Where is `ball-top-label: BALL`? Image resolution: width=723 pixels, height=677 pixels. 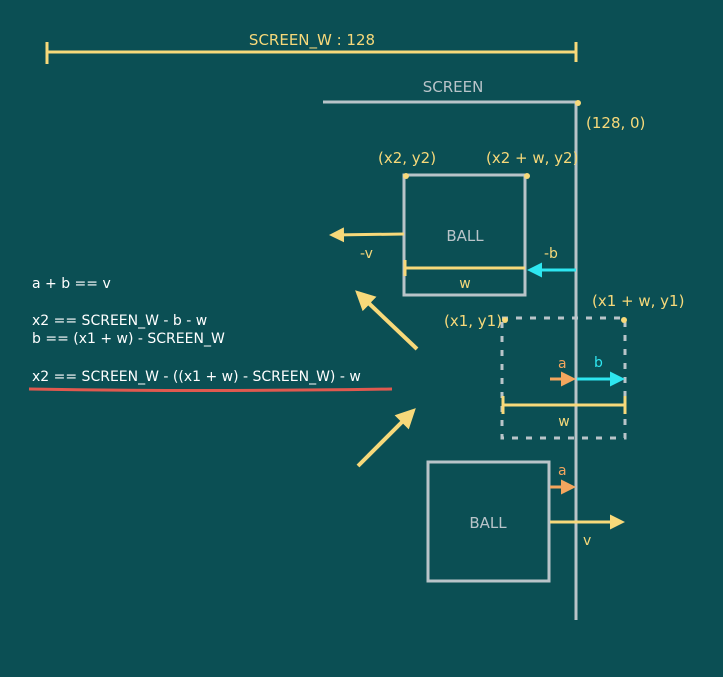 ball-top-label: BALL is located at coordinates (465, 236).